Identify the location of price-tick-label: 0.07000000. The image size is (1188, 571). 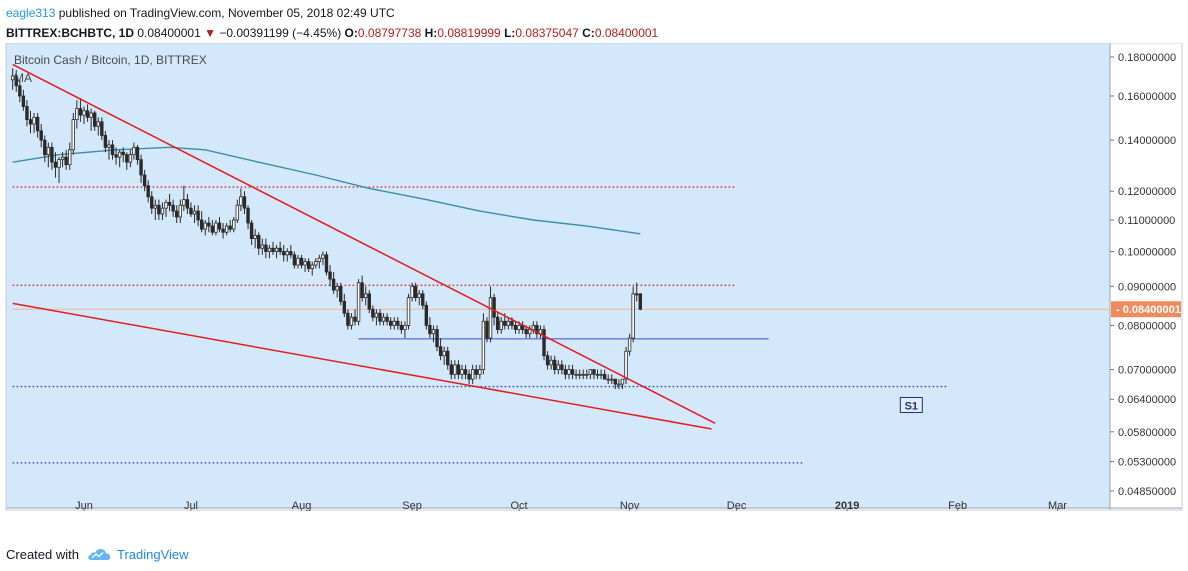
(1147, 371).